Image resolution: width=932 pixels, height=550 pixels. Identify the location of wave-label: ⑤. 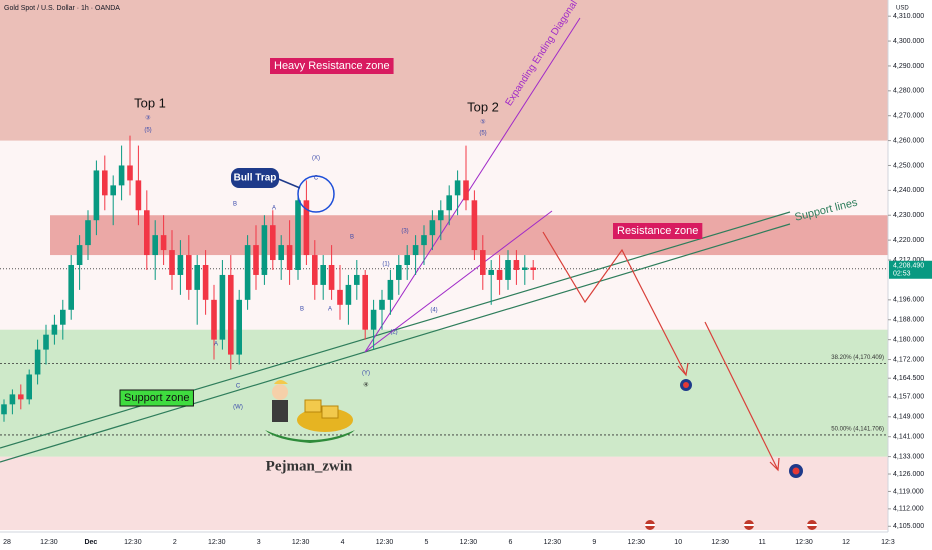
(482, 122).